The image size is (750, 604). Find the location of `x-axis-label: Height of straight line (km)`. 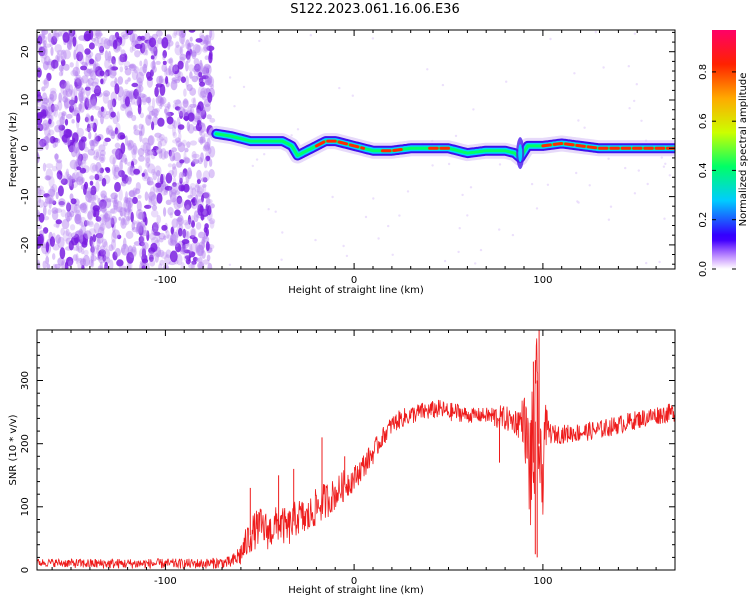

x-axis-label: Height of straight line (km) is located at coordinates (356, 590).